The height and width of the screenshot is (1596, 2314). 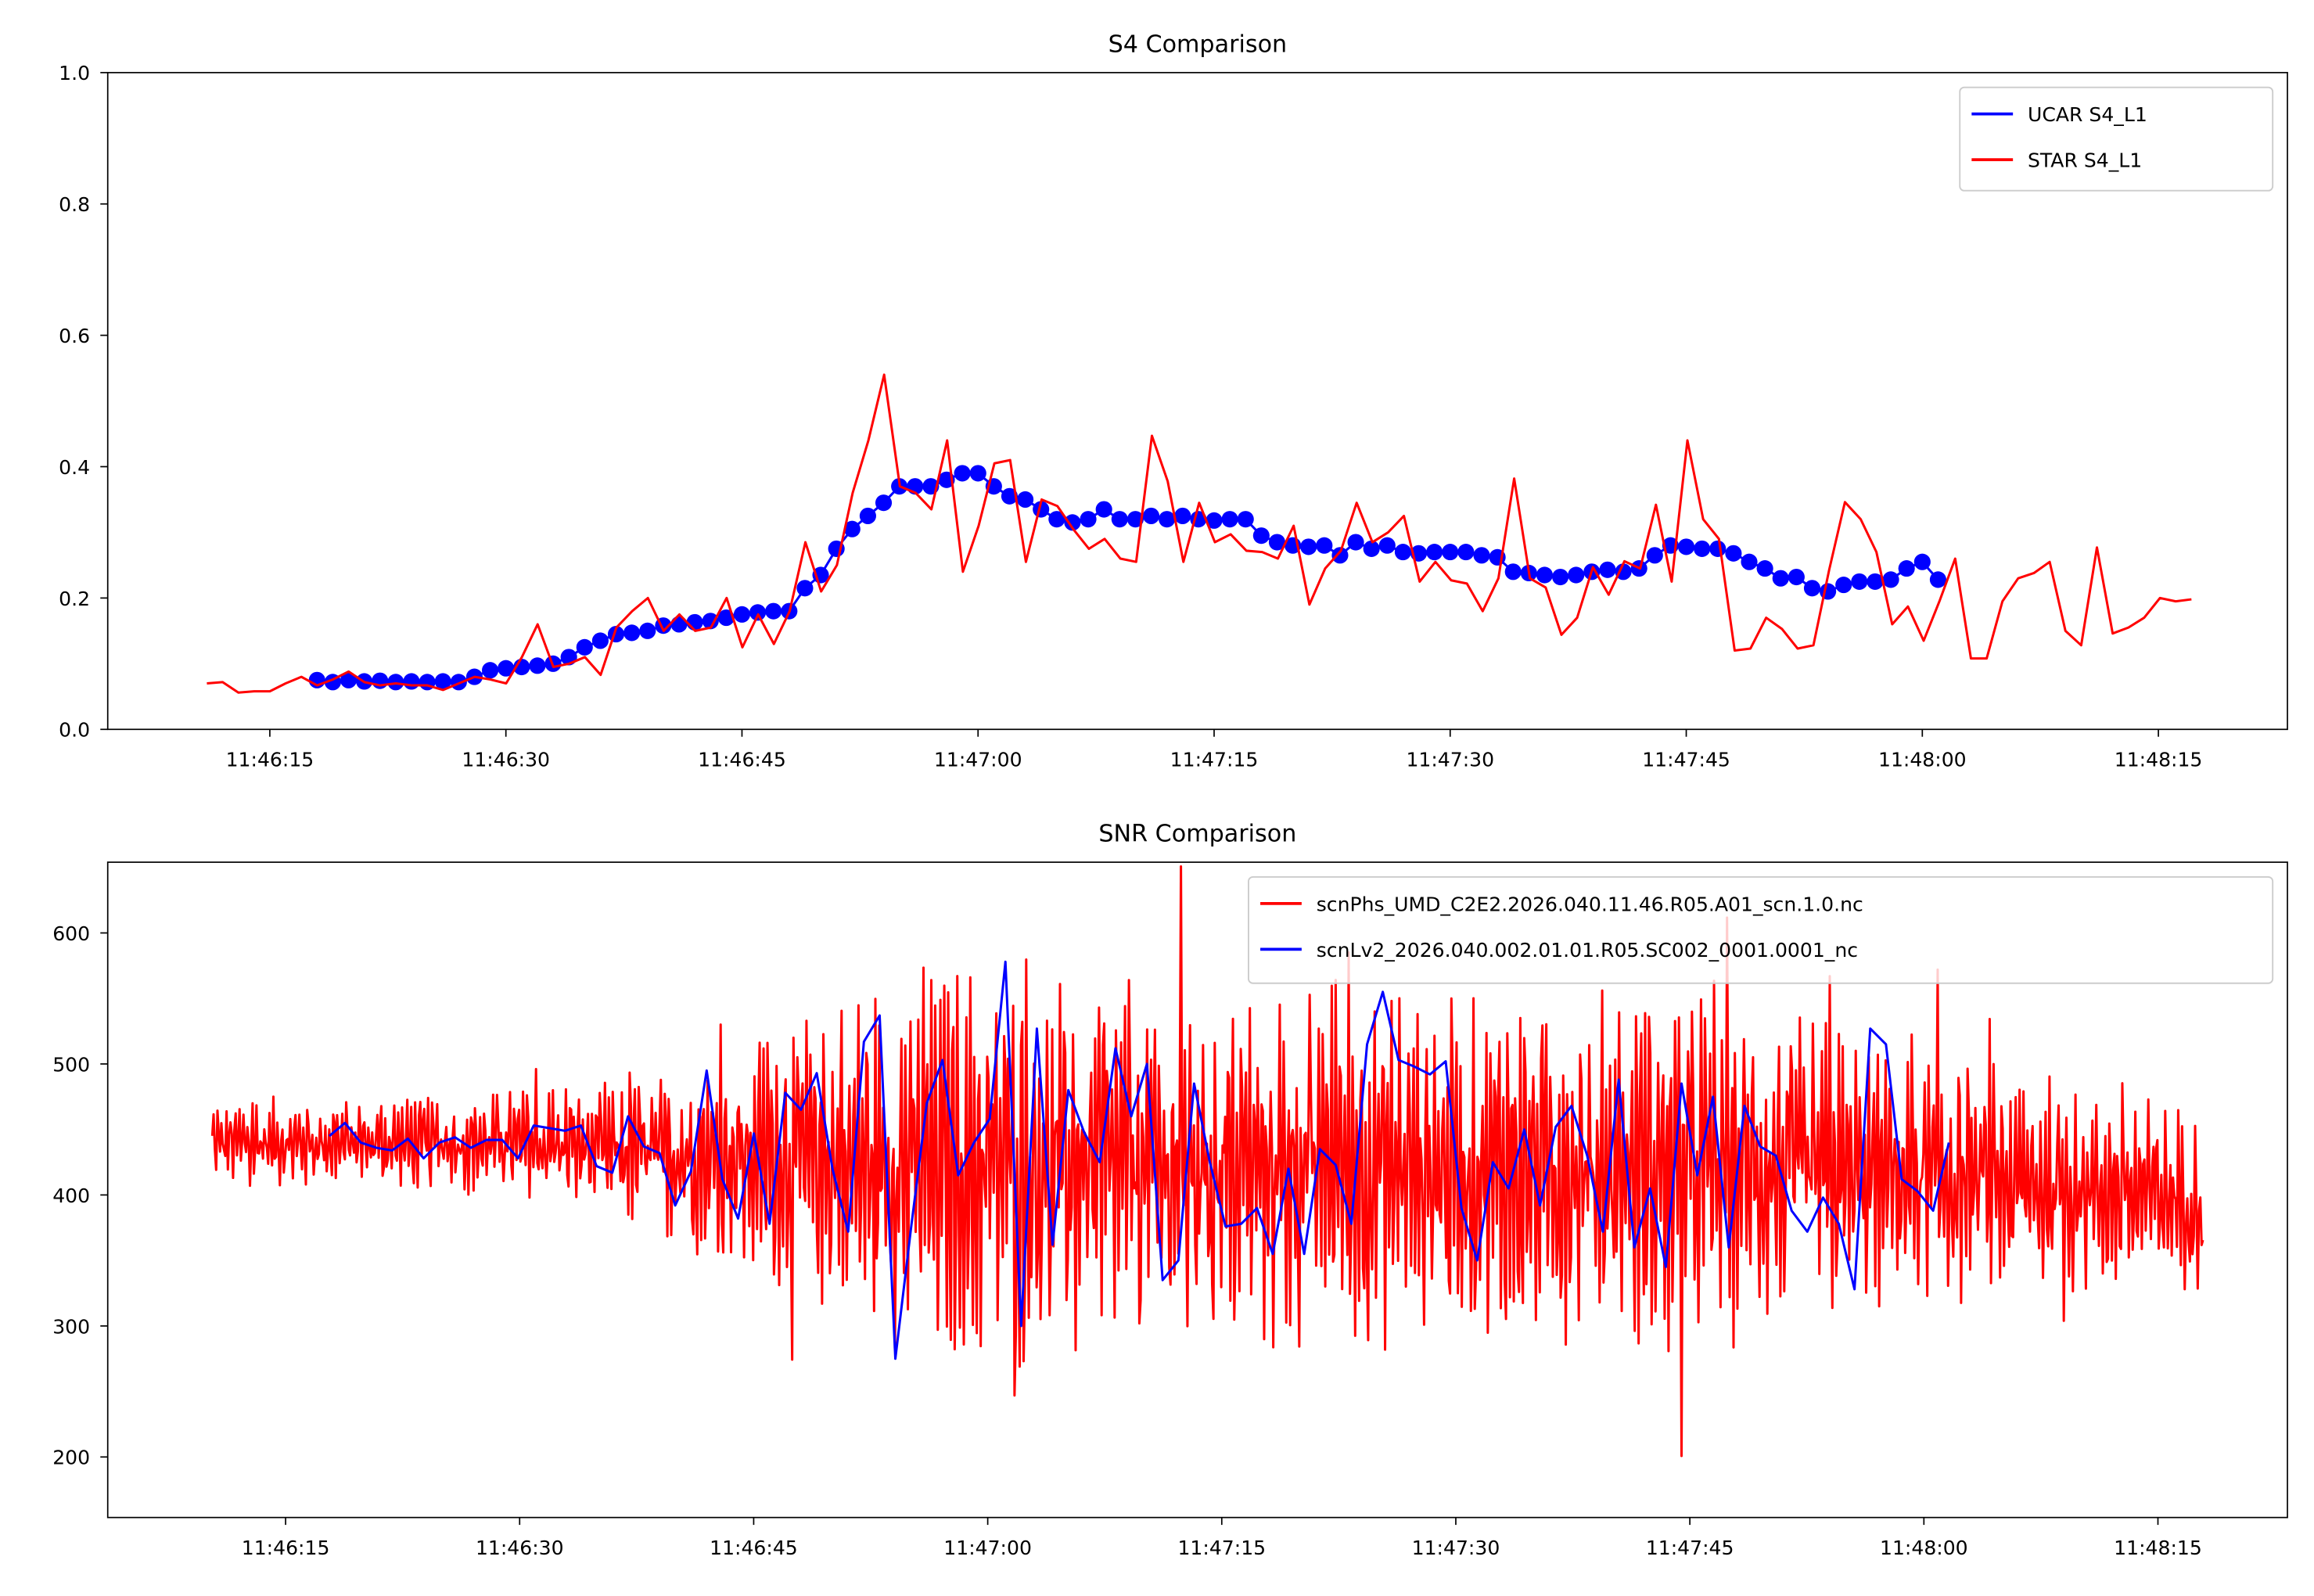 What do you see at coordinates (75, 204) in the screenshot?
I see `y-tick-label: 0.8` at bounding box center [75, 204].